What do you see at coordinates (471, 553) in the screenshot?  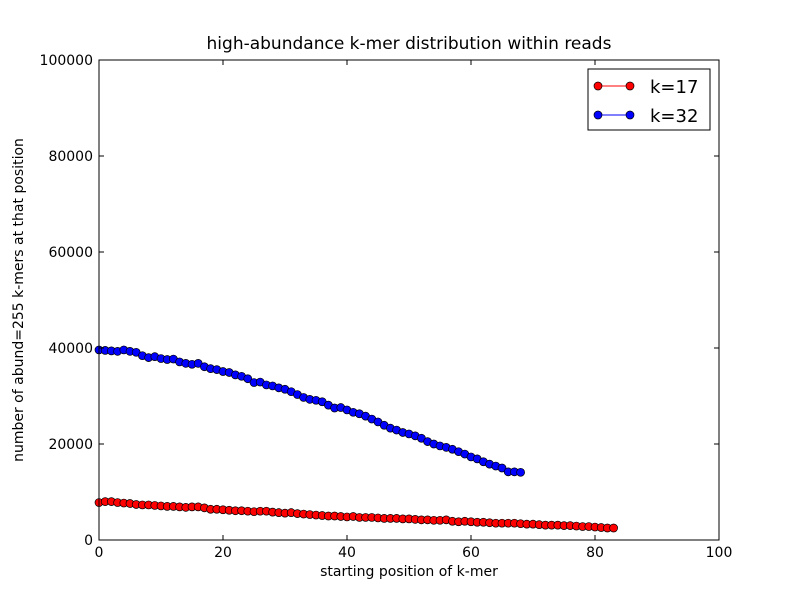 I see `x-tick-label: 60` at bounding box center [471, 553].